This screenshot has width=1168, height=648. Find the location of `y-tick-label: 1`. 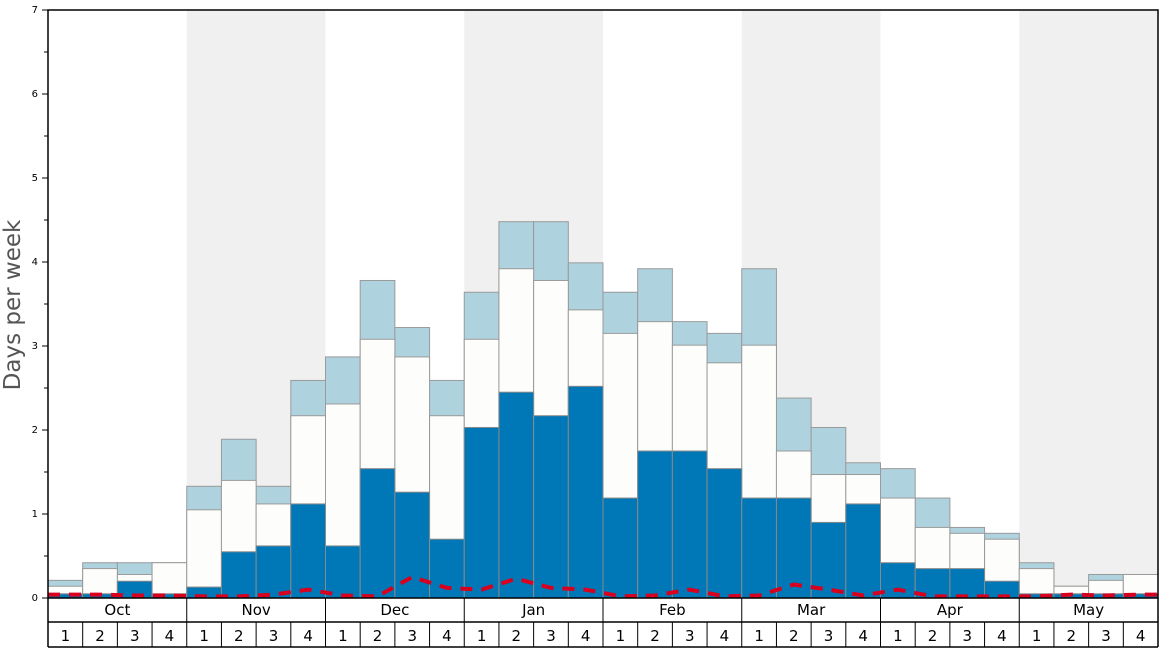

y-tick-label: 1 is located at coordinates (35, 514).